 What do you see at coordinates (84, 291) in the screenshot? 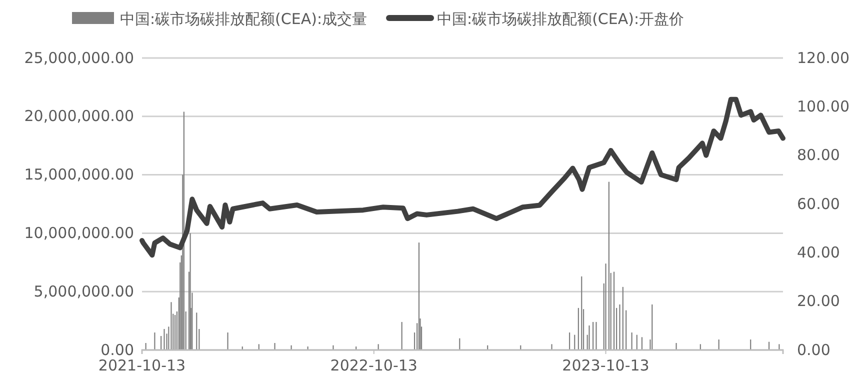
I see `y-tick-label: 5,000,000.00` at bounding box center [84, 291].